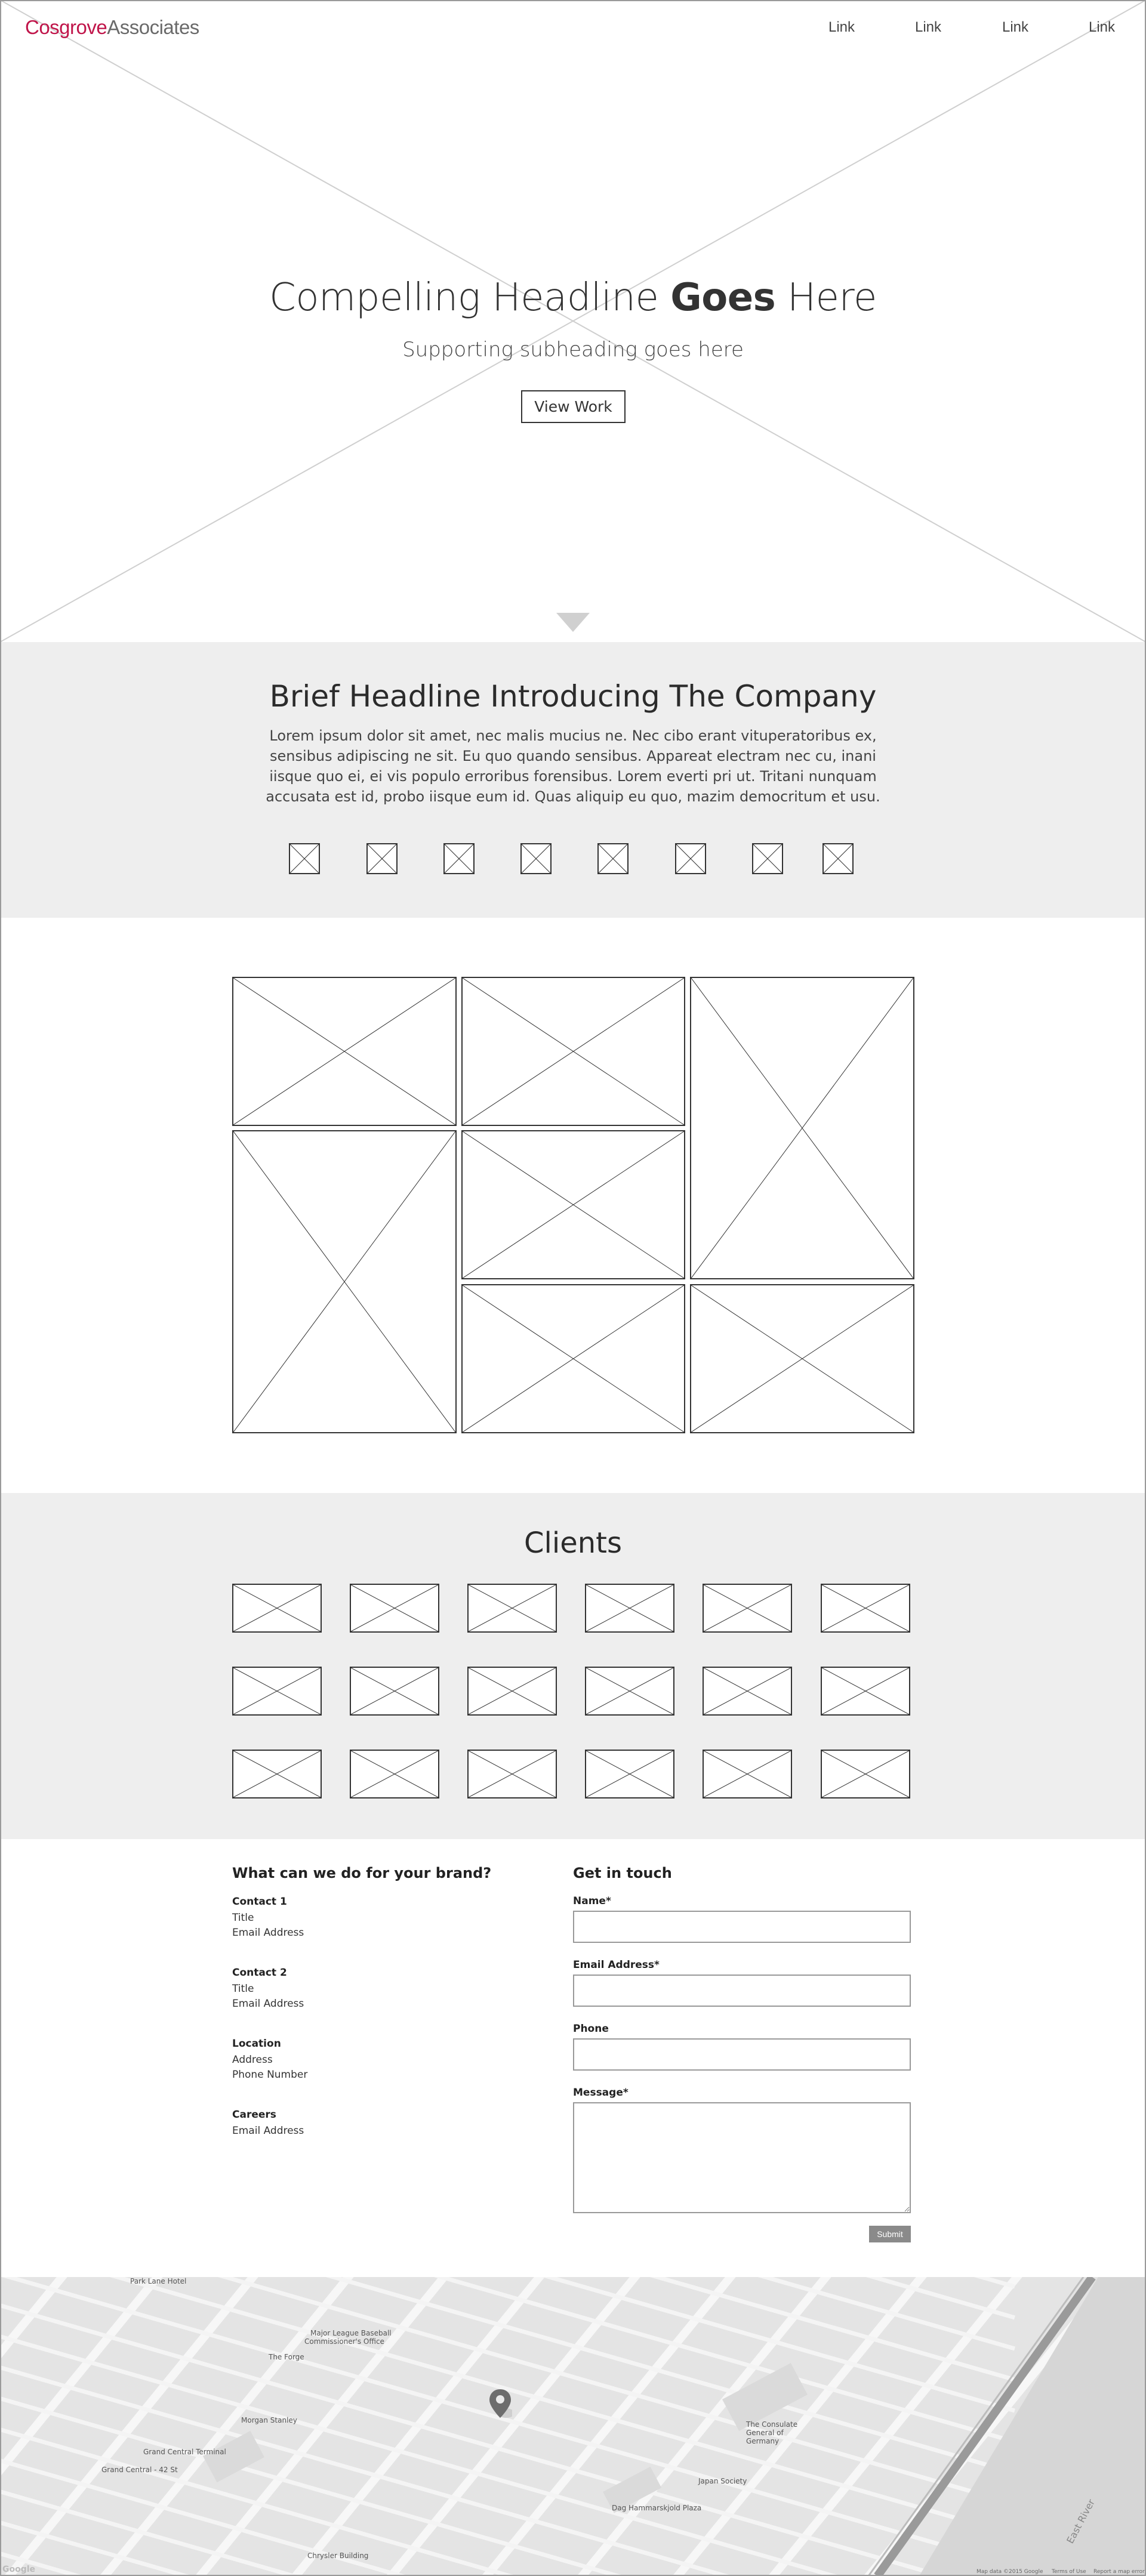 The width and height of the screenshot is (1146, 2576). I want to click on contact-2-title: Contact 2, so click(259, 1973).